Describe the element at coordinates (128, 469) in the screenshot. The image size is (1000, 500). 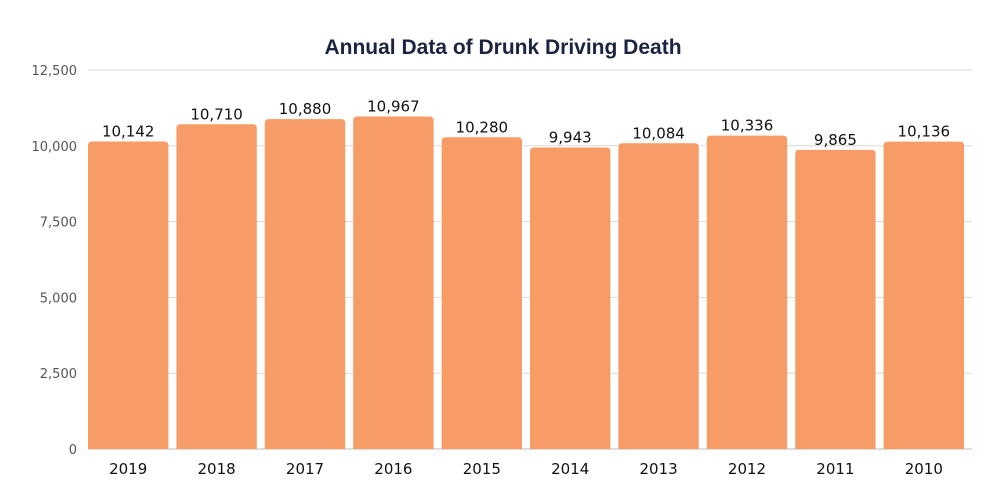
I see `x-tick-label: 2019` at that location.